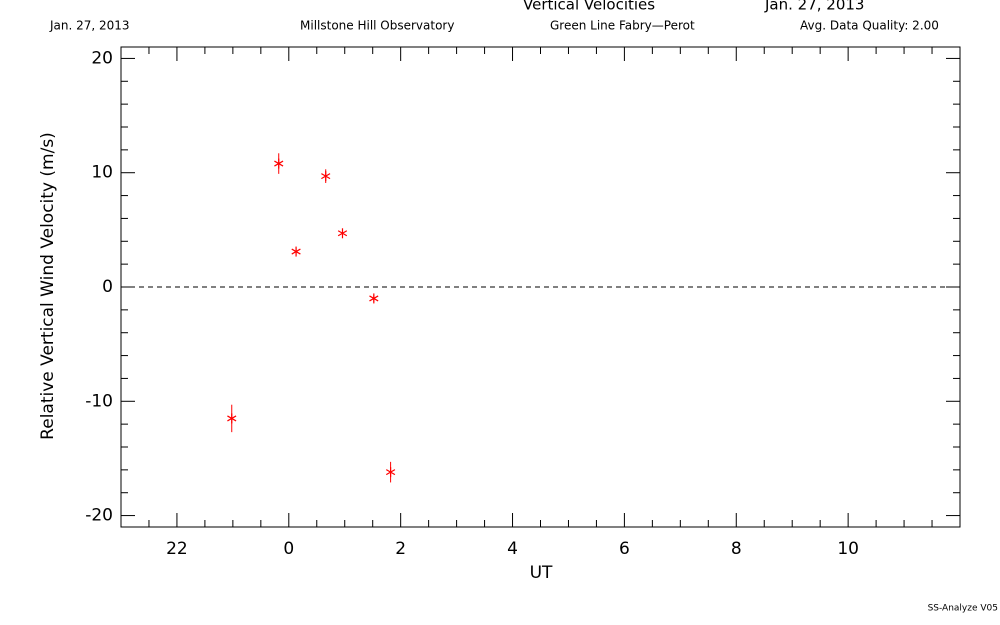 Image resolution: width=1000 pixels, height=625 pixels. Describe the element at coordinates (102, 58) in the screenshot. I see `y-tick-label: 20` at that location.